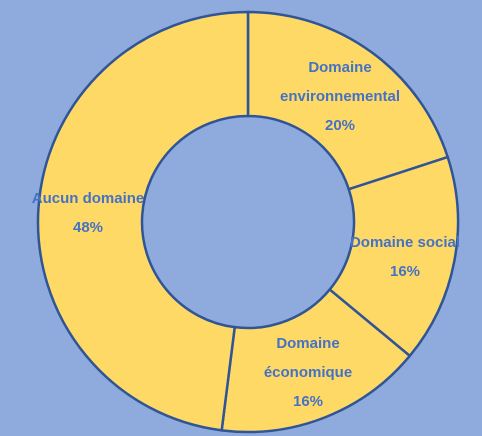  I want to click on category-label: Aucun domaine, so click(88, 198).